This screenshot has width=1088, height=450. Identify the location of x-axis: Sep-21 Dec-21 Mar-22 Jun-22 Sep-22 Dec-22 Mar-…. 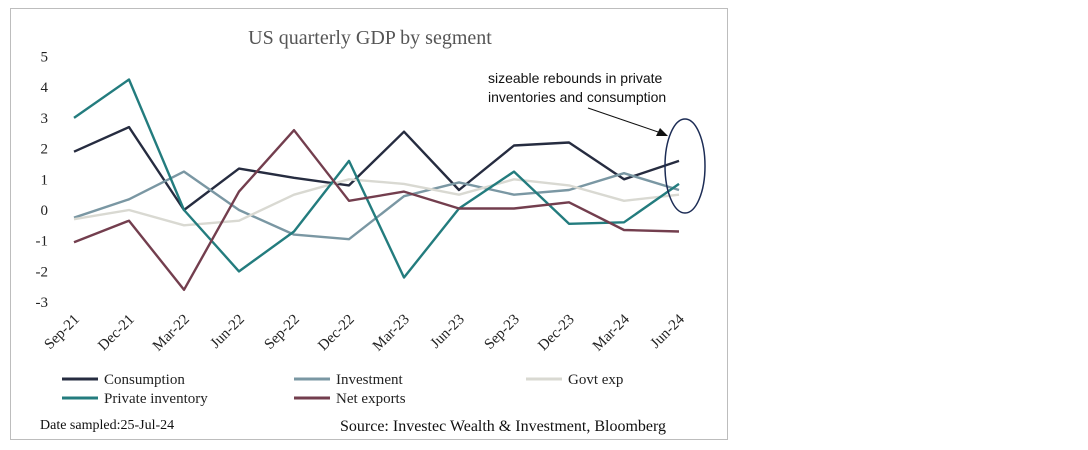
(364, 332).